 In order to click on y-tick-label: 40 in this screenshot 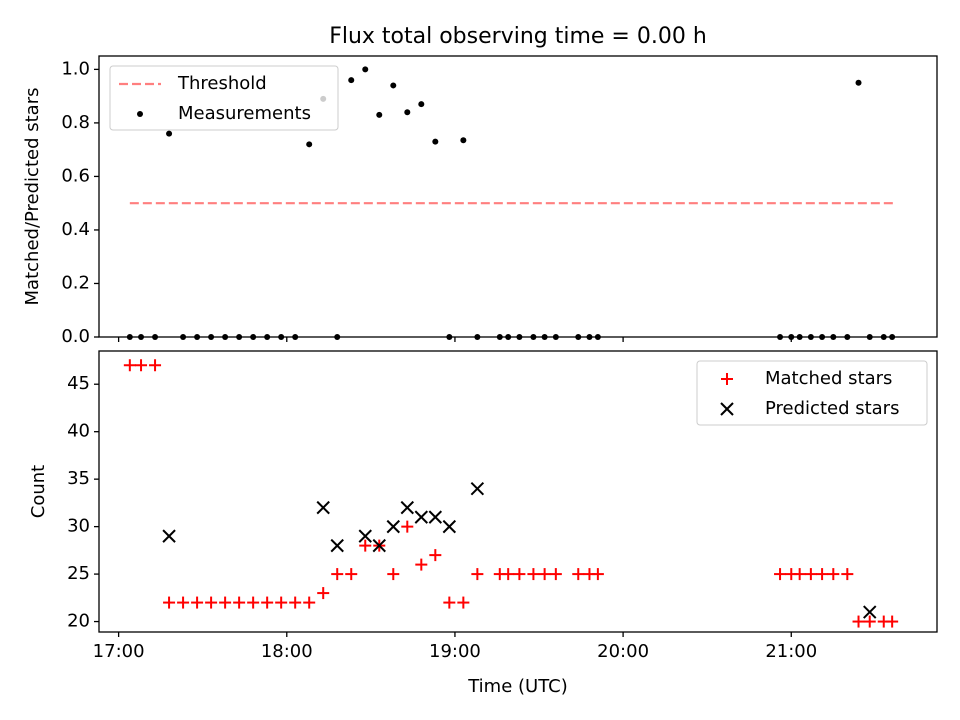, I will do `click(78, 431)`.